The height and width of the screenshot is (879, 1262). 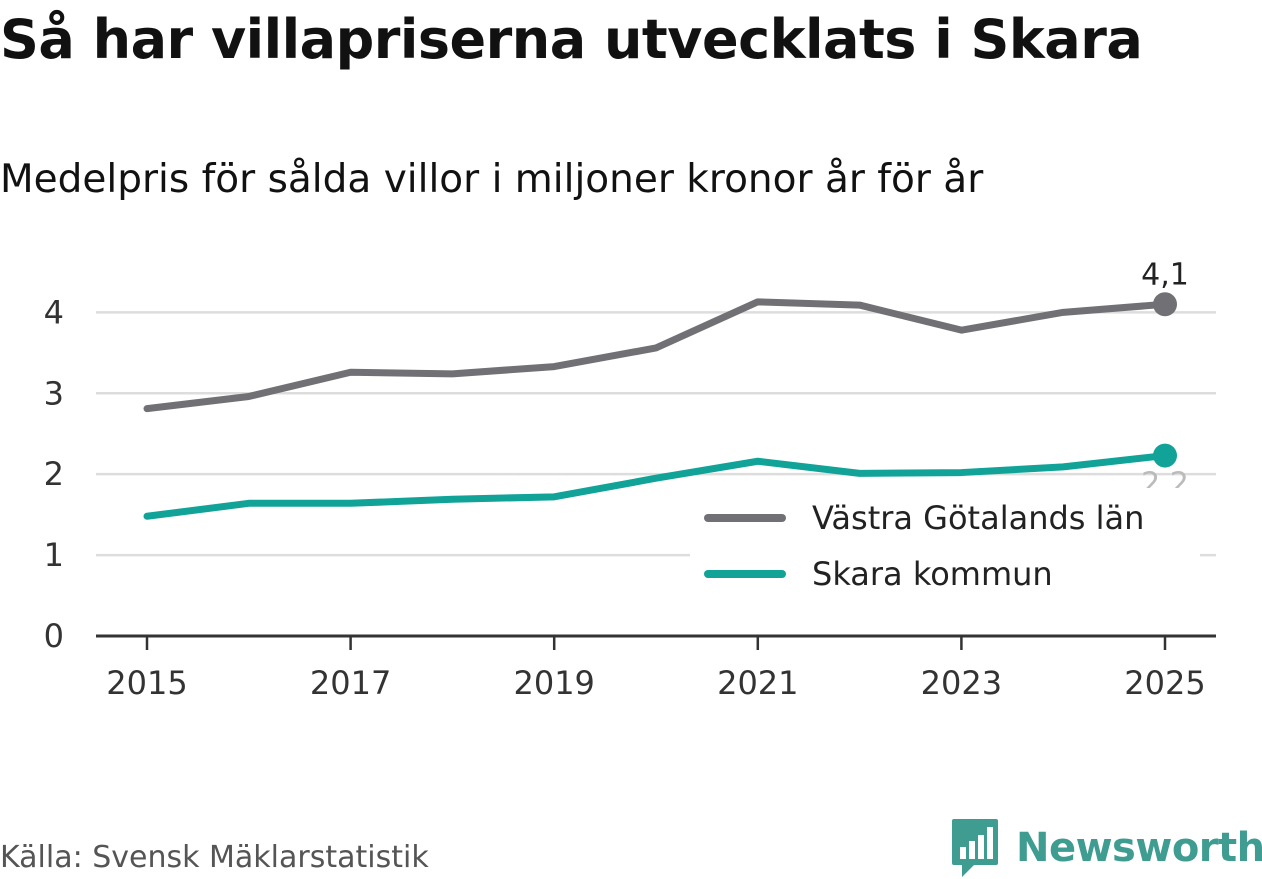 What do you see at coordinates (1164, 683) in the screenshot?
I see `x-tick-label-2025: 2025` at bounding box center [1164, 683].